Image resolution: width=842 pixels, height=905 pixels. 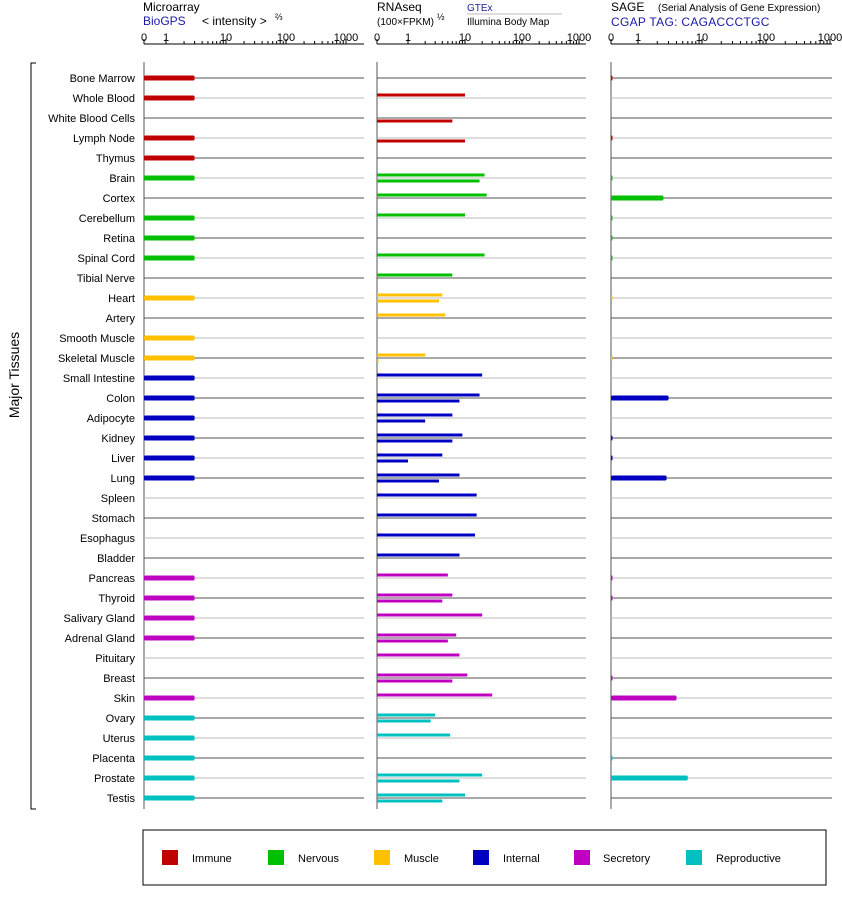 I want to click on tissue-label: Small Intestine, so click(x=99, y=379).